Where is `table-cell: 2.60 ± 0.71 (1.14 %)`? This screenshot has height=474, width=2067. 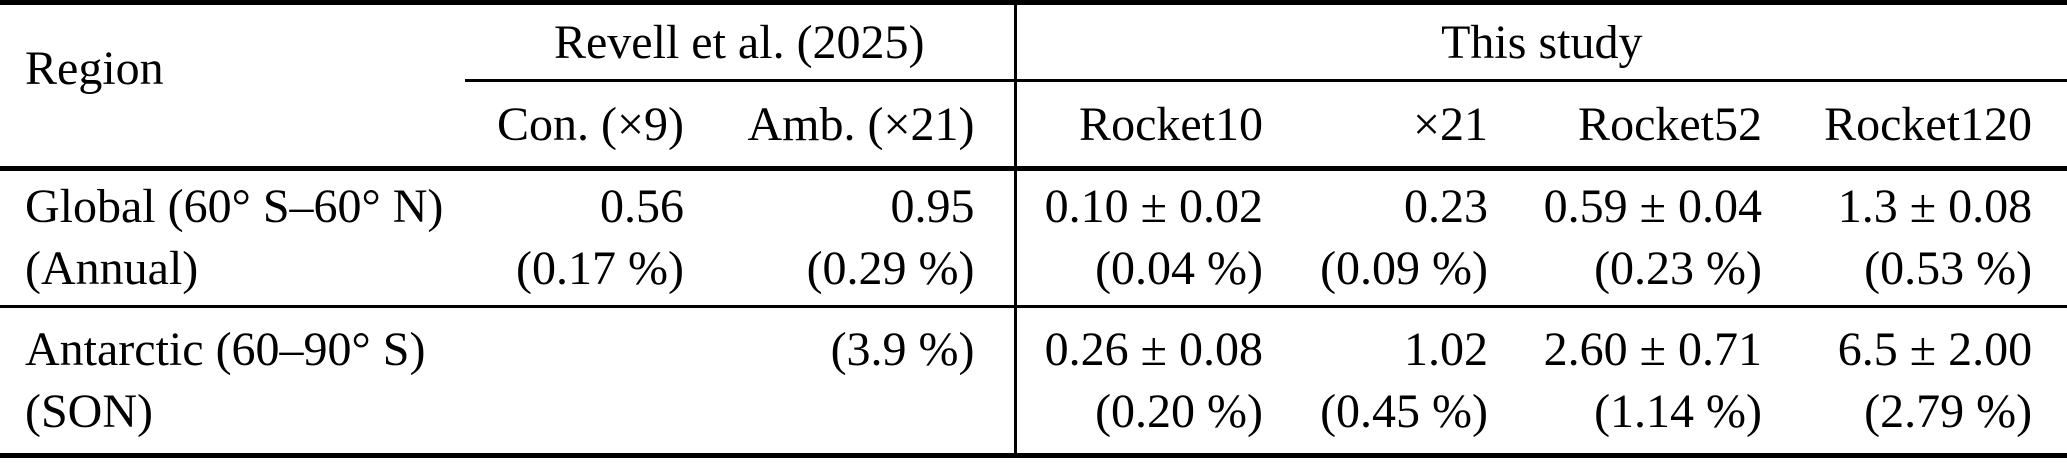 table-cell: 2.60 ± 0.71 (1.14 %) is located at coordinates (1637, 381).